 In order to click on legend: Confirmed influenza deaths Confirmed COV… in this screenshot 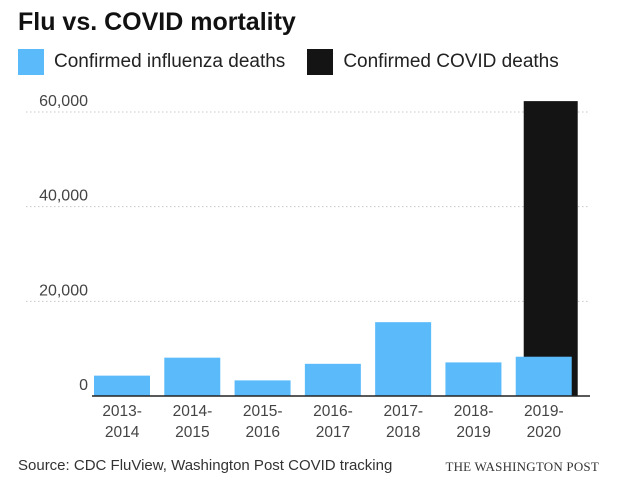, I will do `click(299, 62)`.